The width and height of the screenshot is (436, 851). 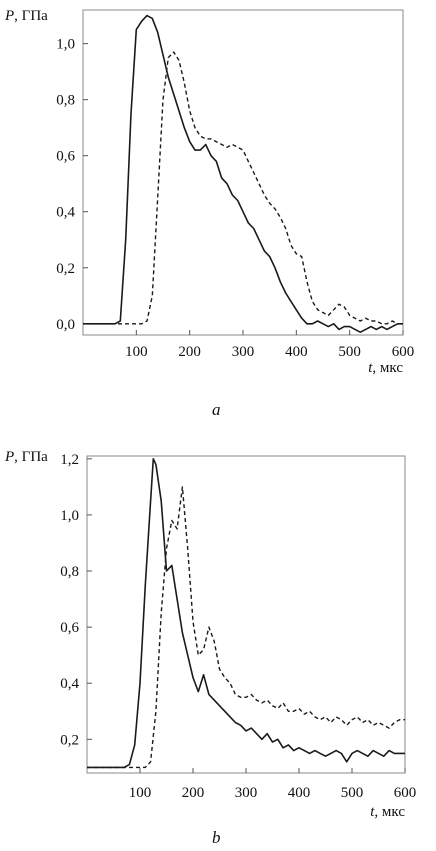 What do you see at coordinates (216, 409) in the screenshot?
I see `caption-a: a` at bounding box center [216, 409].